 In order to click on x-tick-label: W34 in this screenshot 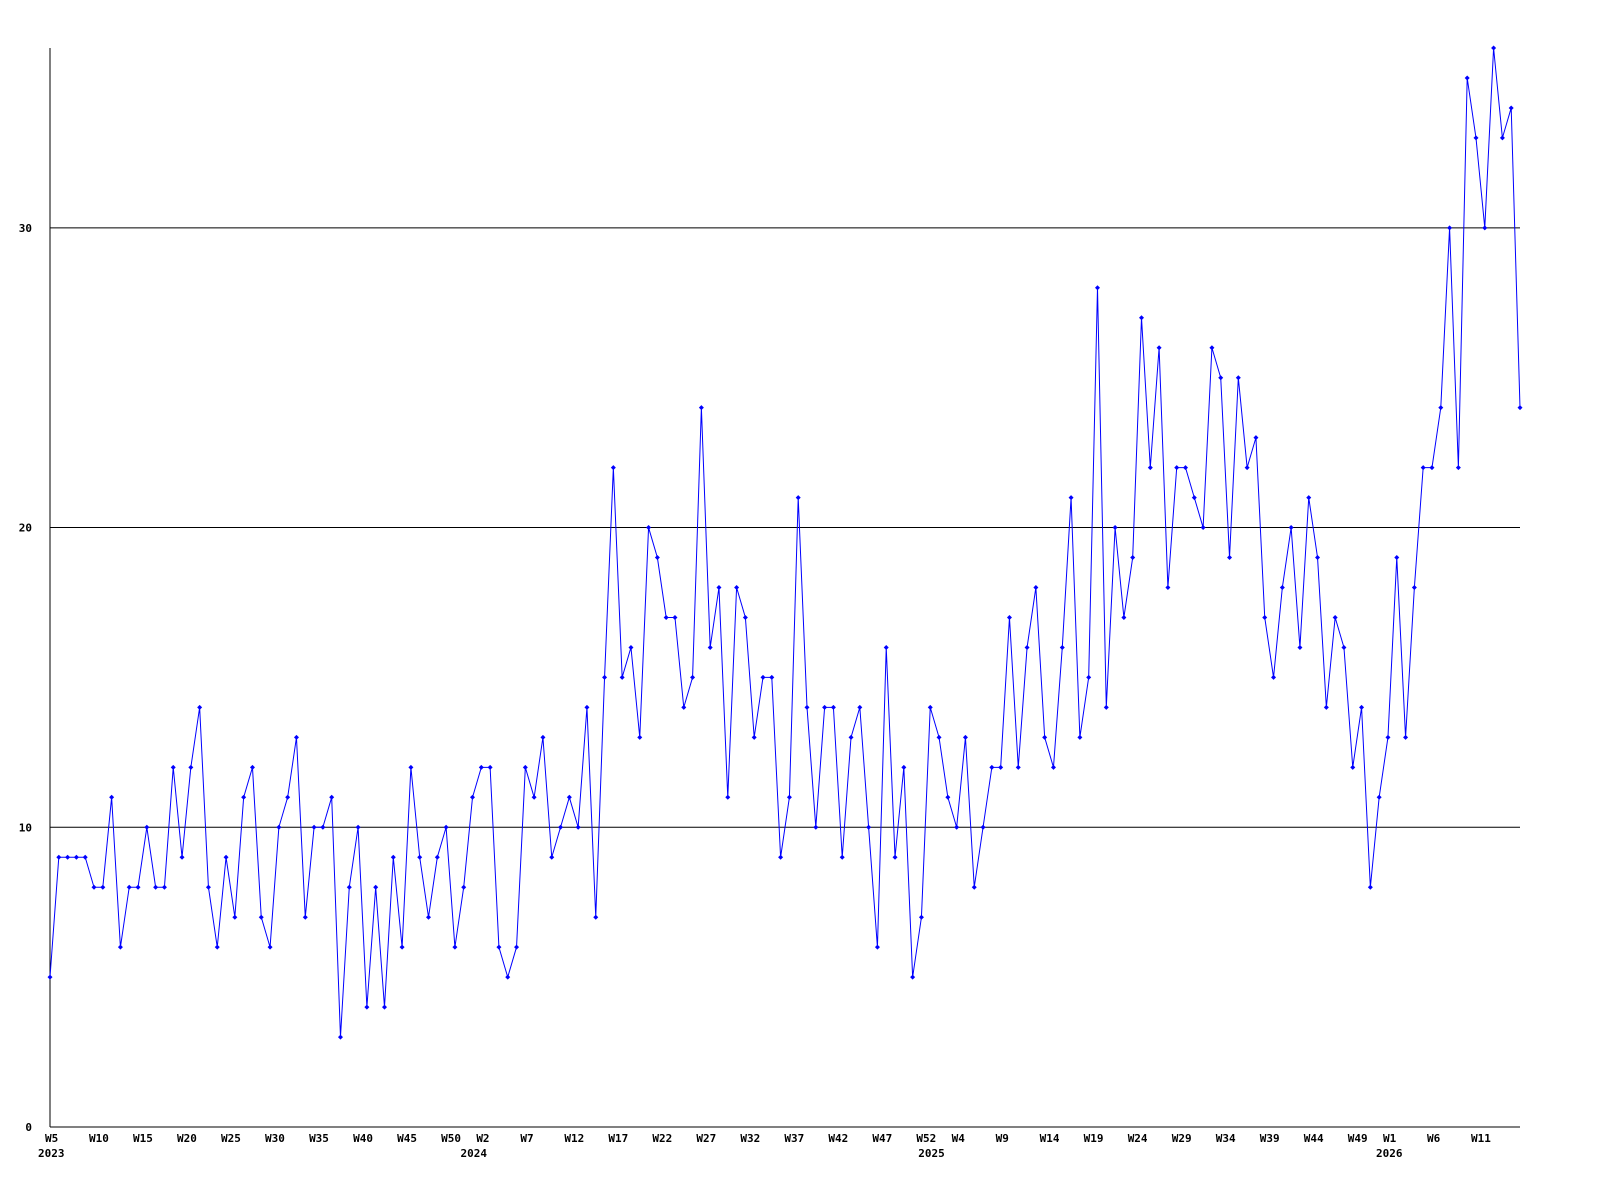, I will do `click(1226, 1138)`.